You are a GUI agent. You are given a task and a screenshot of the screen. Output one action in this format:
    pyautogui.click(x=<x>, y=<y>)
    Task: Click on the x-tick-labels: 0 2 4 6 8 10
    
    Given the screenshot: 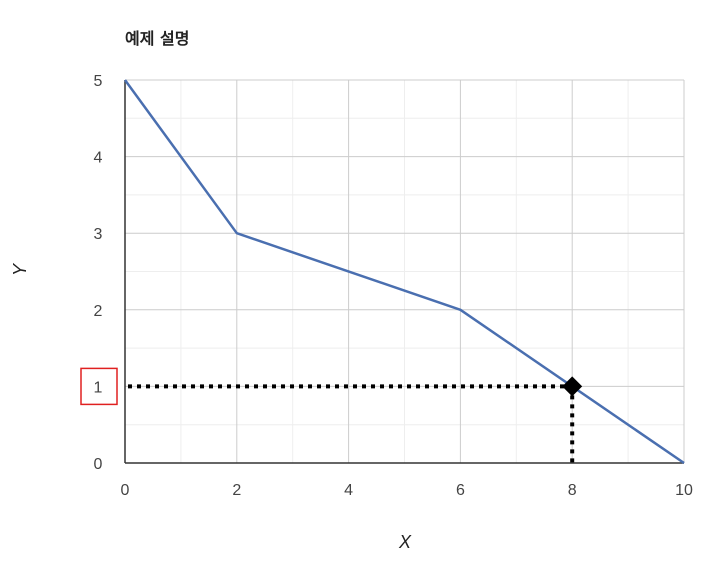 What is the action you would take?
    pyautogui.click(x=407, y=490)
    